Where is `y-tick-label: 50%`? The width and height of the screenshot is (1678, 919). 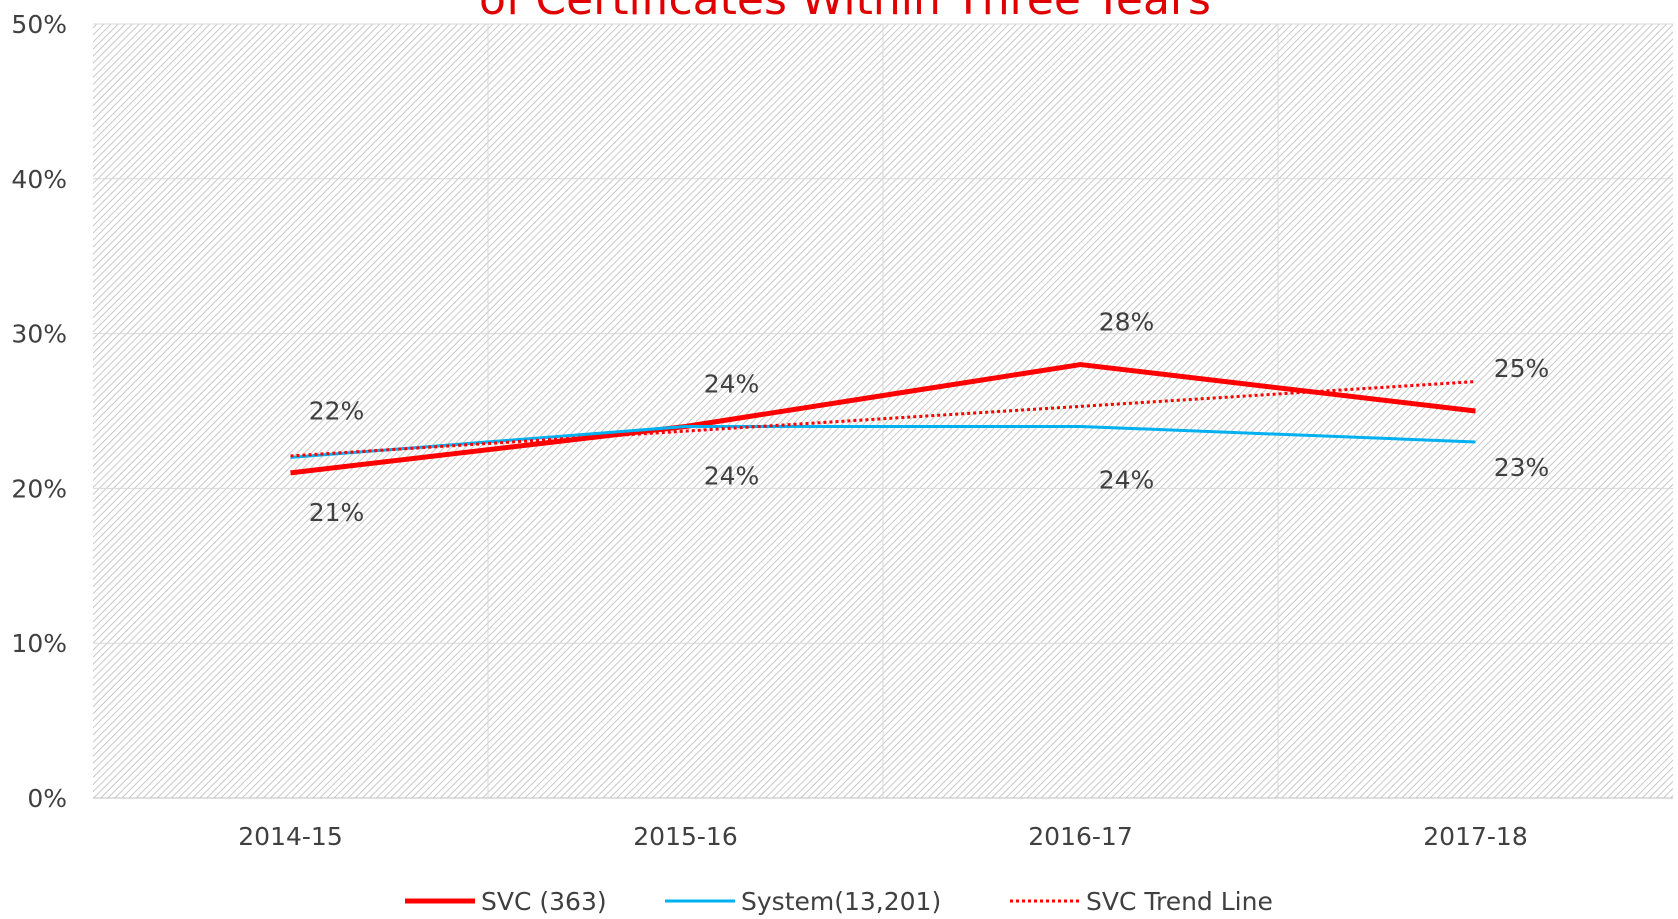 y-tick-label: 50% is located at coordinates (39, 24).